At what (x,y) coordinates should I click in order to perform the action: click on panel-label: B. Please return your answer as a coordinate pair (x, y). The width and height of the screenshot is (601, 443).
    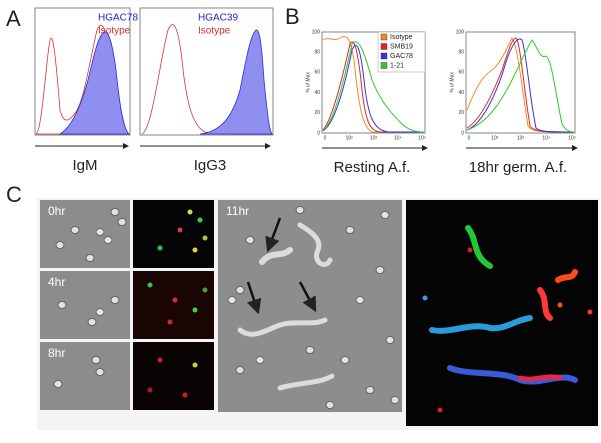
    Looking at the image, I should click on (292, 16).